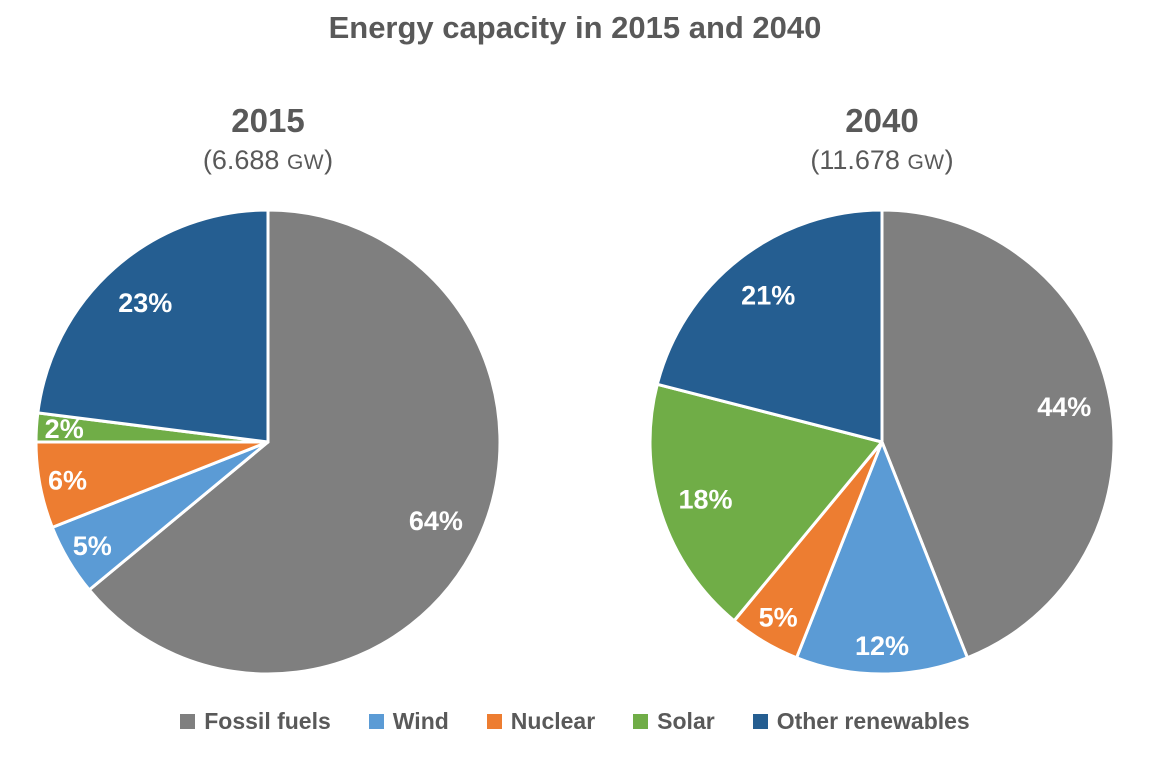 The width and height of the screenshot is (1150, 760). I want to click on legend-label-other-renewables: Other renewables, so click(873, 721).